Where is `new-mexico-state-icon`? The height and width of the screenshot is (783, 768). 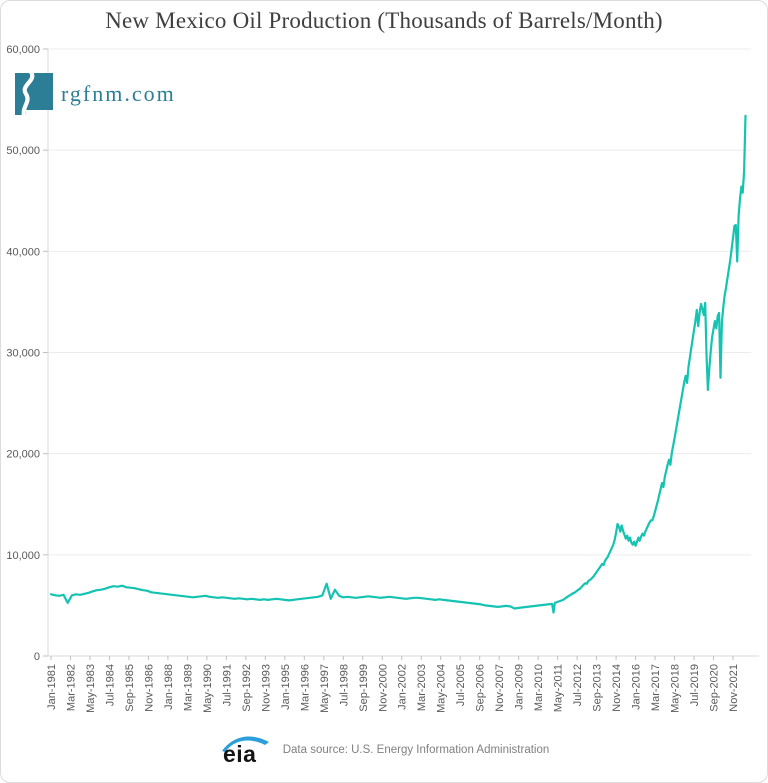
new-mexico-state-icon is located at coordinates (34, 94).